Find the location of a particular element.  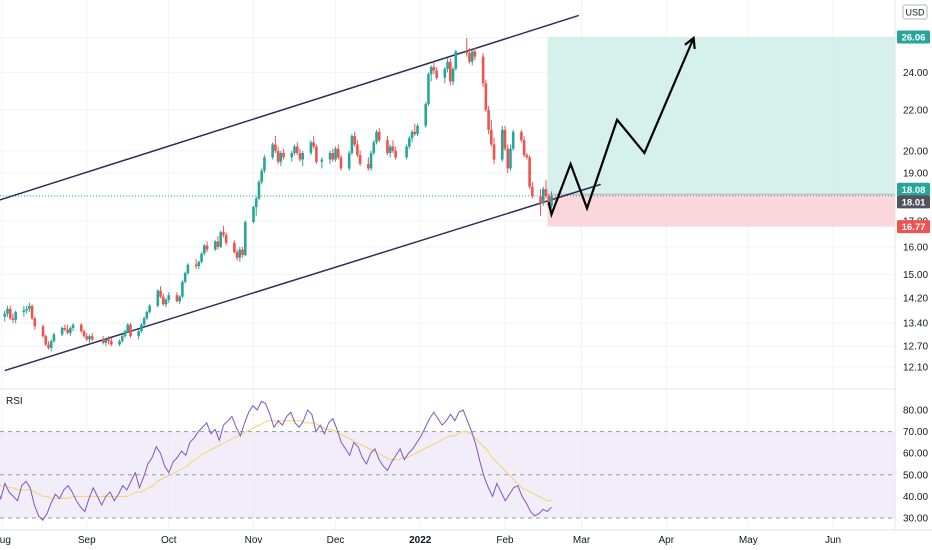

price-badge-stop: 16.77 is located at coordinates (913, 227).